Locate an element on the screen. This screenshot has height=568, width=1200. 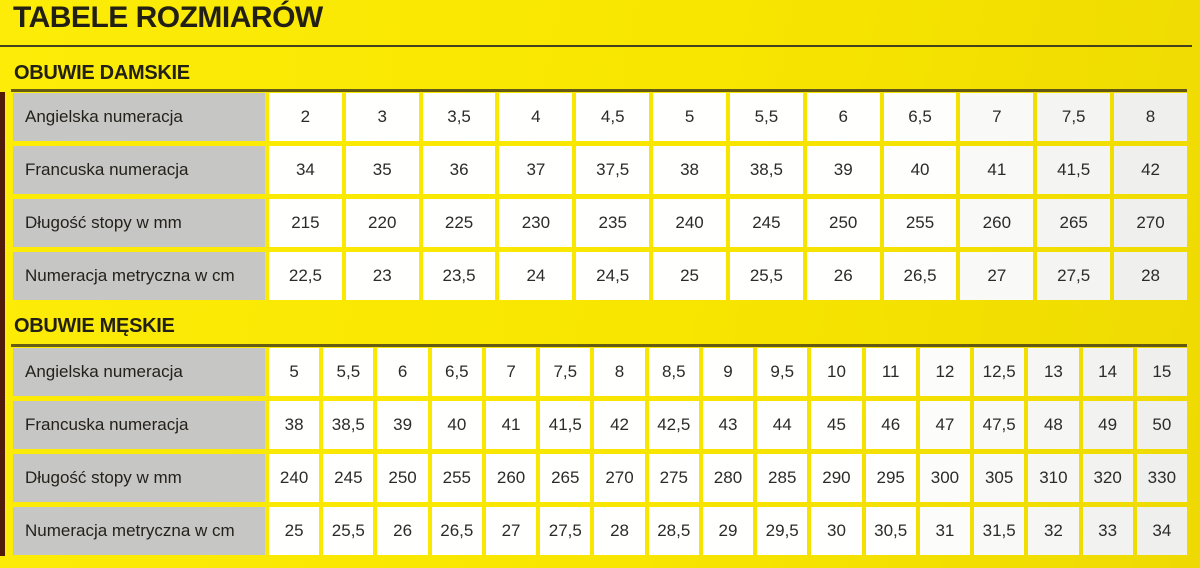
row-header-cell: Francuska numeracja is located at coordinates (139, 425).